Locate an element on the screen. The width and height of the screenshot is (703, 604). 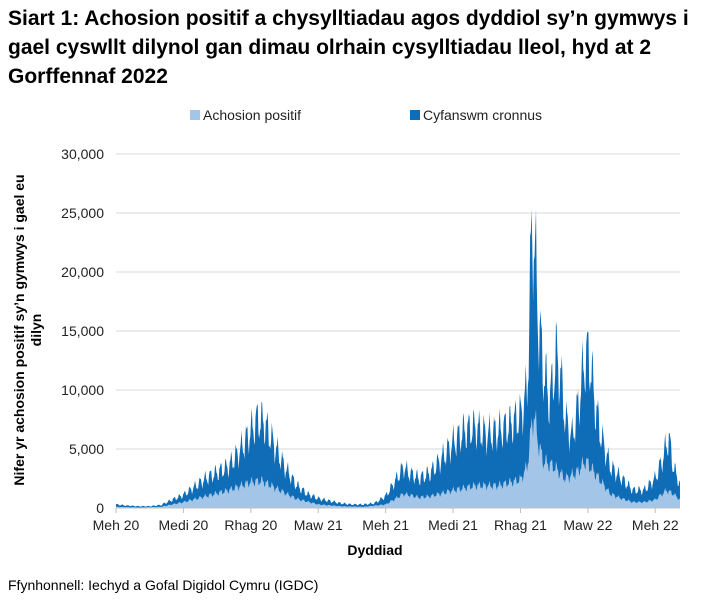
y-tick-label: 15,000 is located at coordinates (82, 331).